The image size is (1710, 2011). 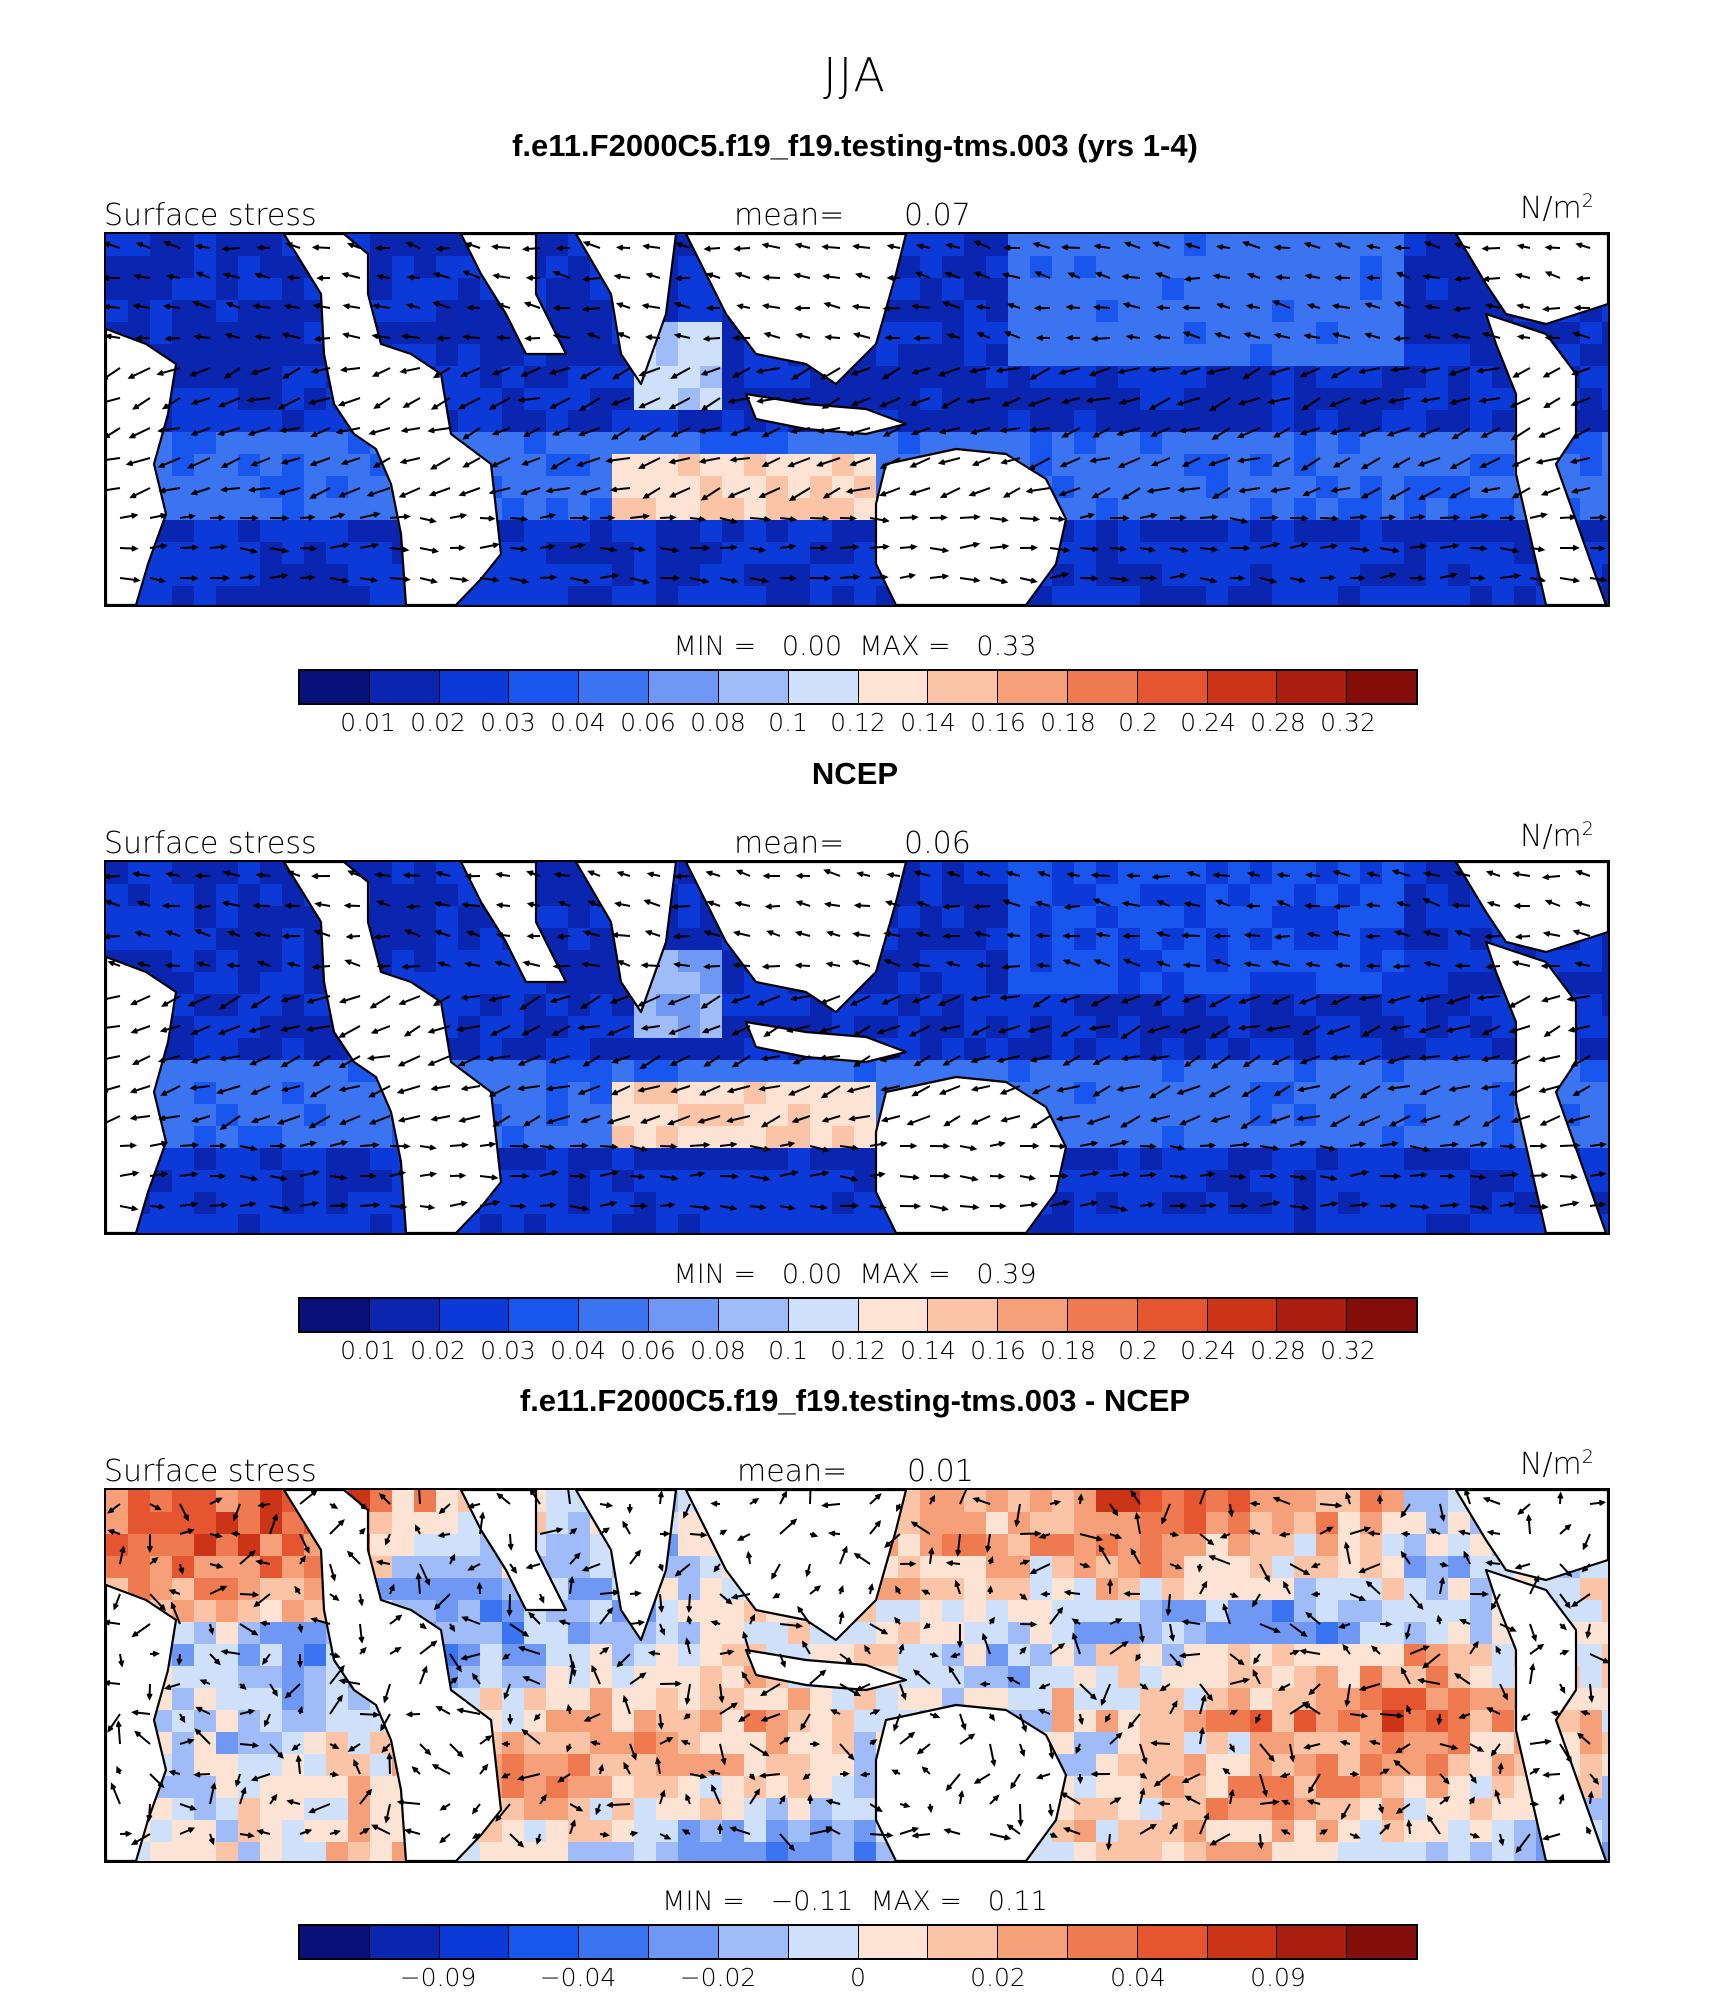 I want to click on panel-3-colorbar-ticks: −0.09 −0.04 −0.02 0 0.02 0.04 0.09, so click(x=858, y=1979).